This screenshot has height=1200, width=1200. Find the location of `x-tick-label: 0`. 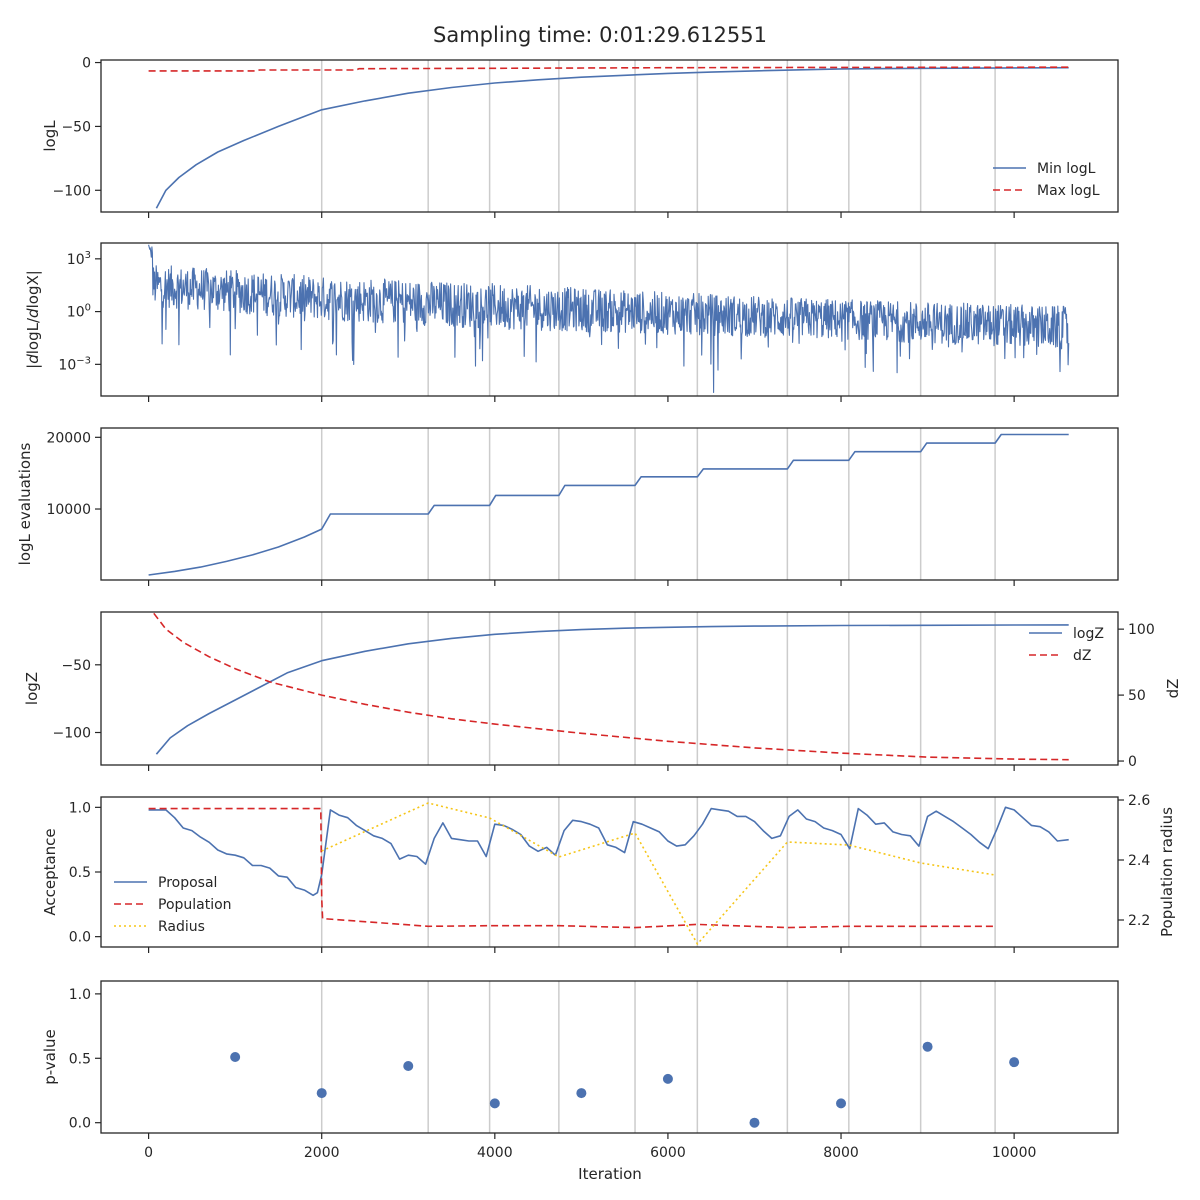

x-tick-label: 0 is located at coordinates (148, 1153).